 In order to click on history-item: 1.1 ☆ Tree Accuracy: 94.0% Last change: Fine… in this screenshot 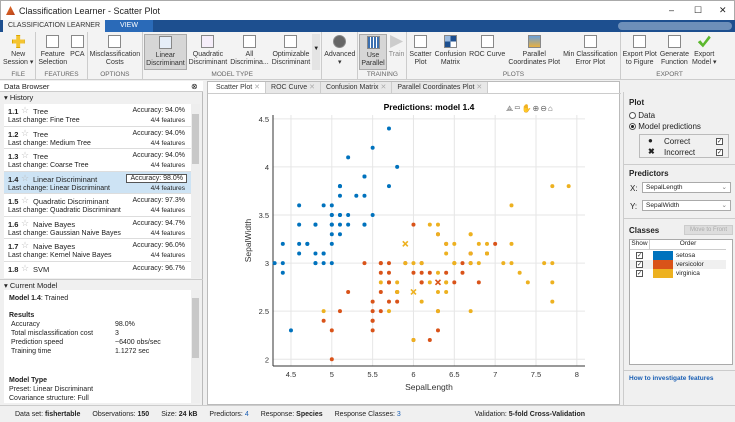, I will do `click(97, 115)`.